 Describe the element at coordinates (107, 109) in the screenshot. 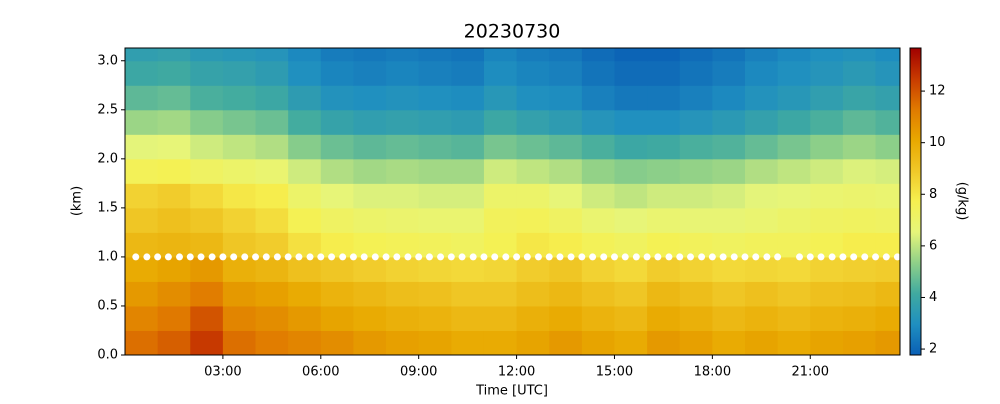

I see `y-tick-label: 2.5` at that location.